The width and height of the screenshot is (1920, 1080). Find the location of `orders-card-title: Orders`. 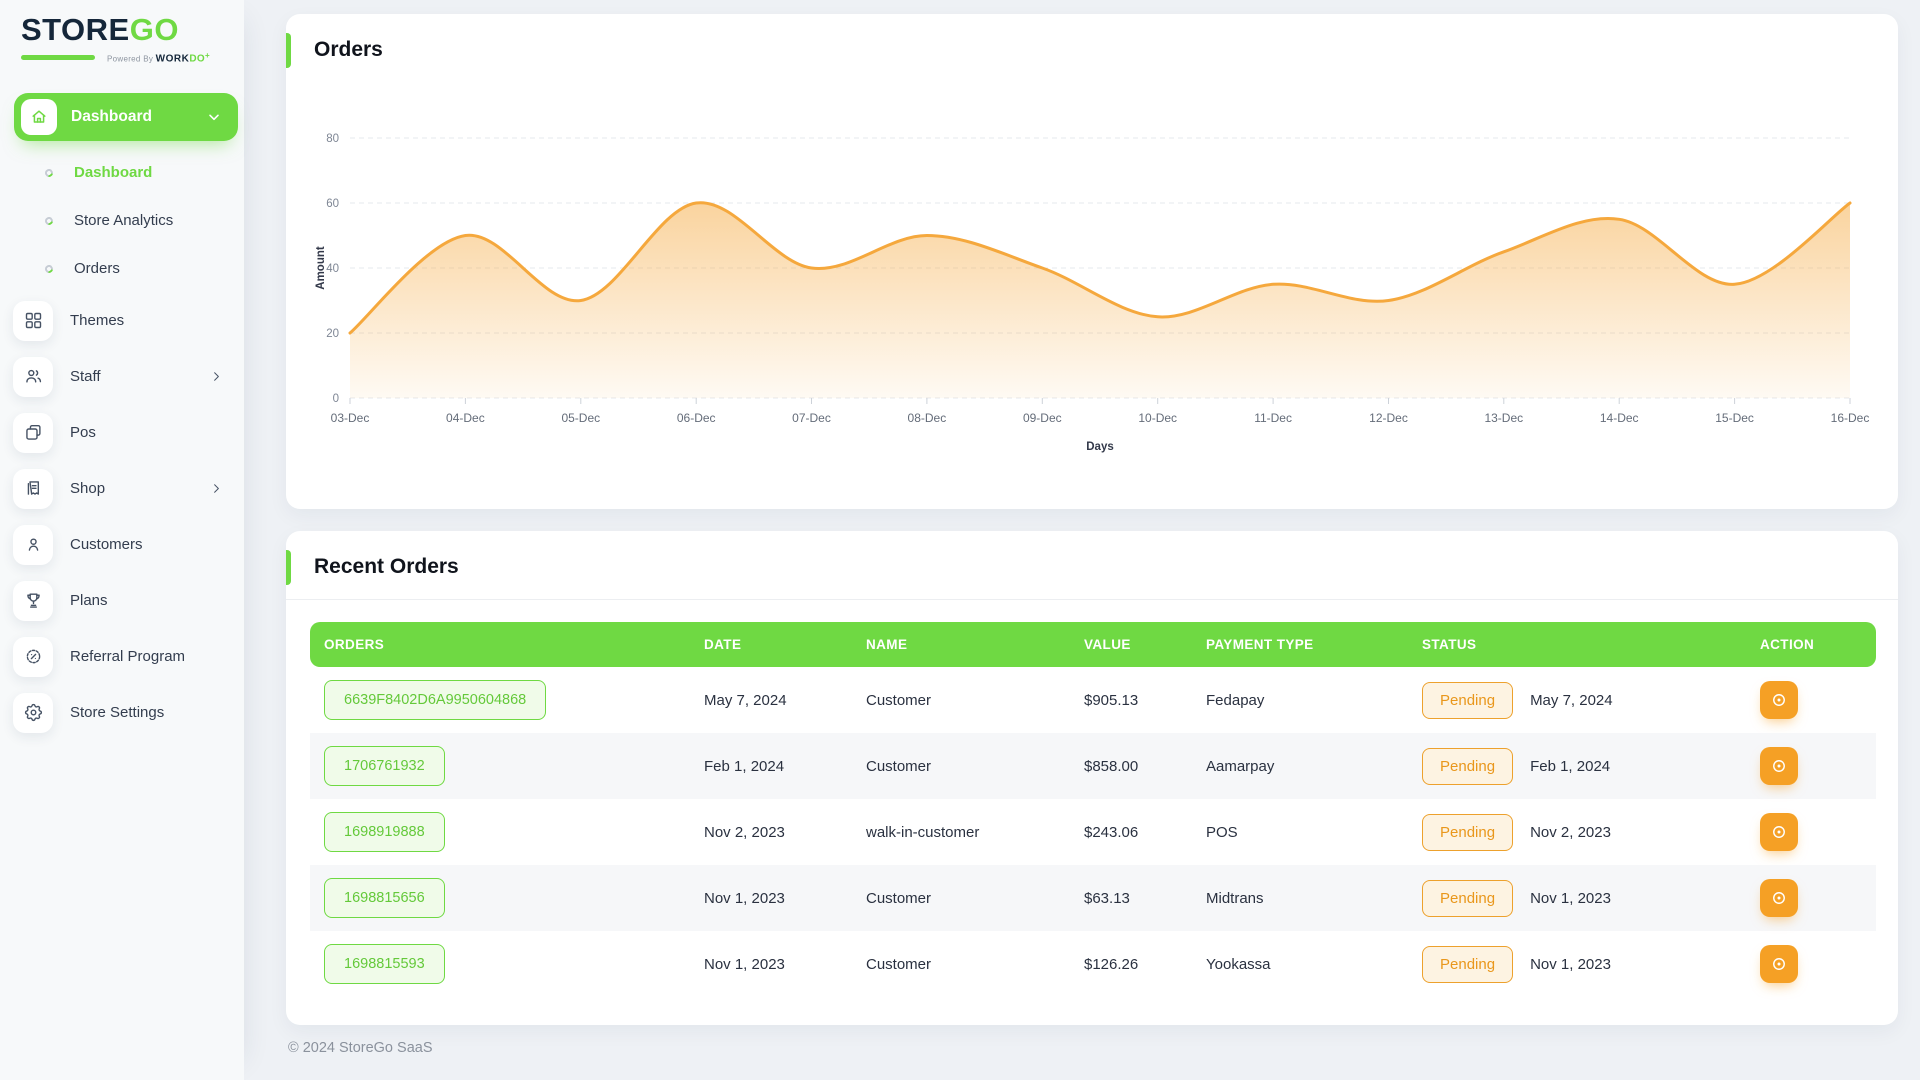

orders-card-title: Orders is located at coordinates (348, 49).